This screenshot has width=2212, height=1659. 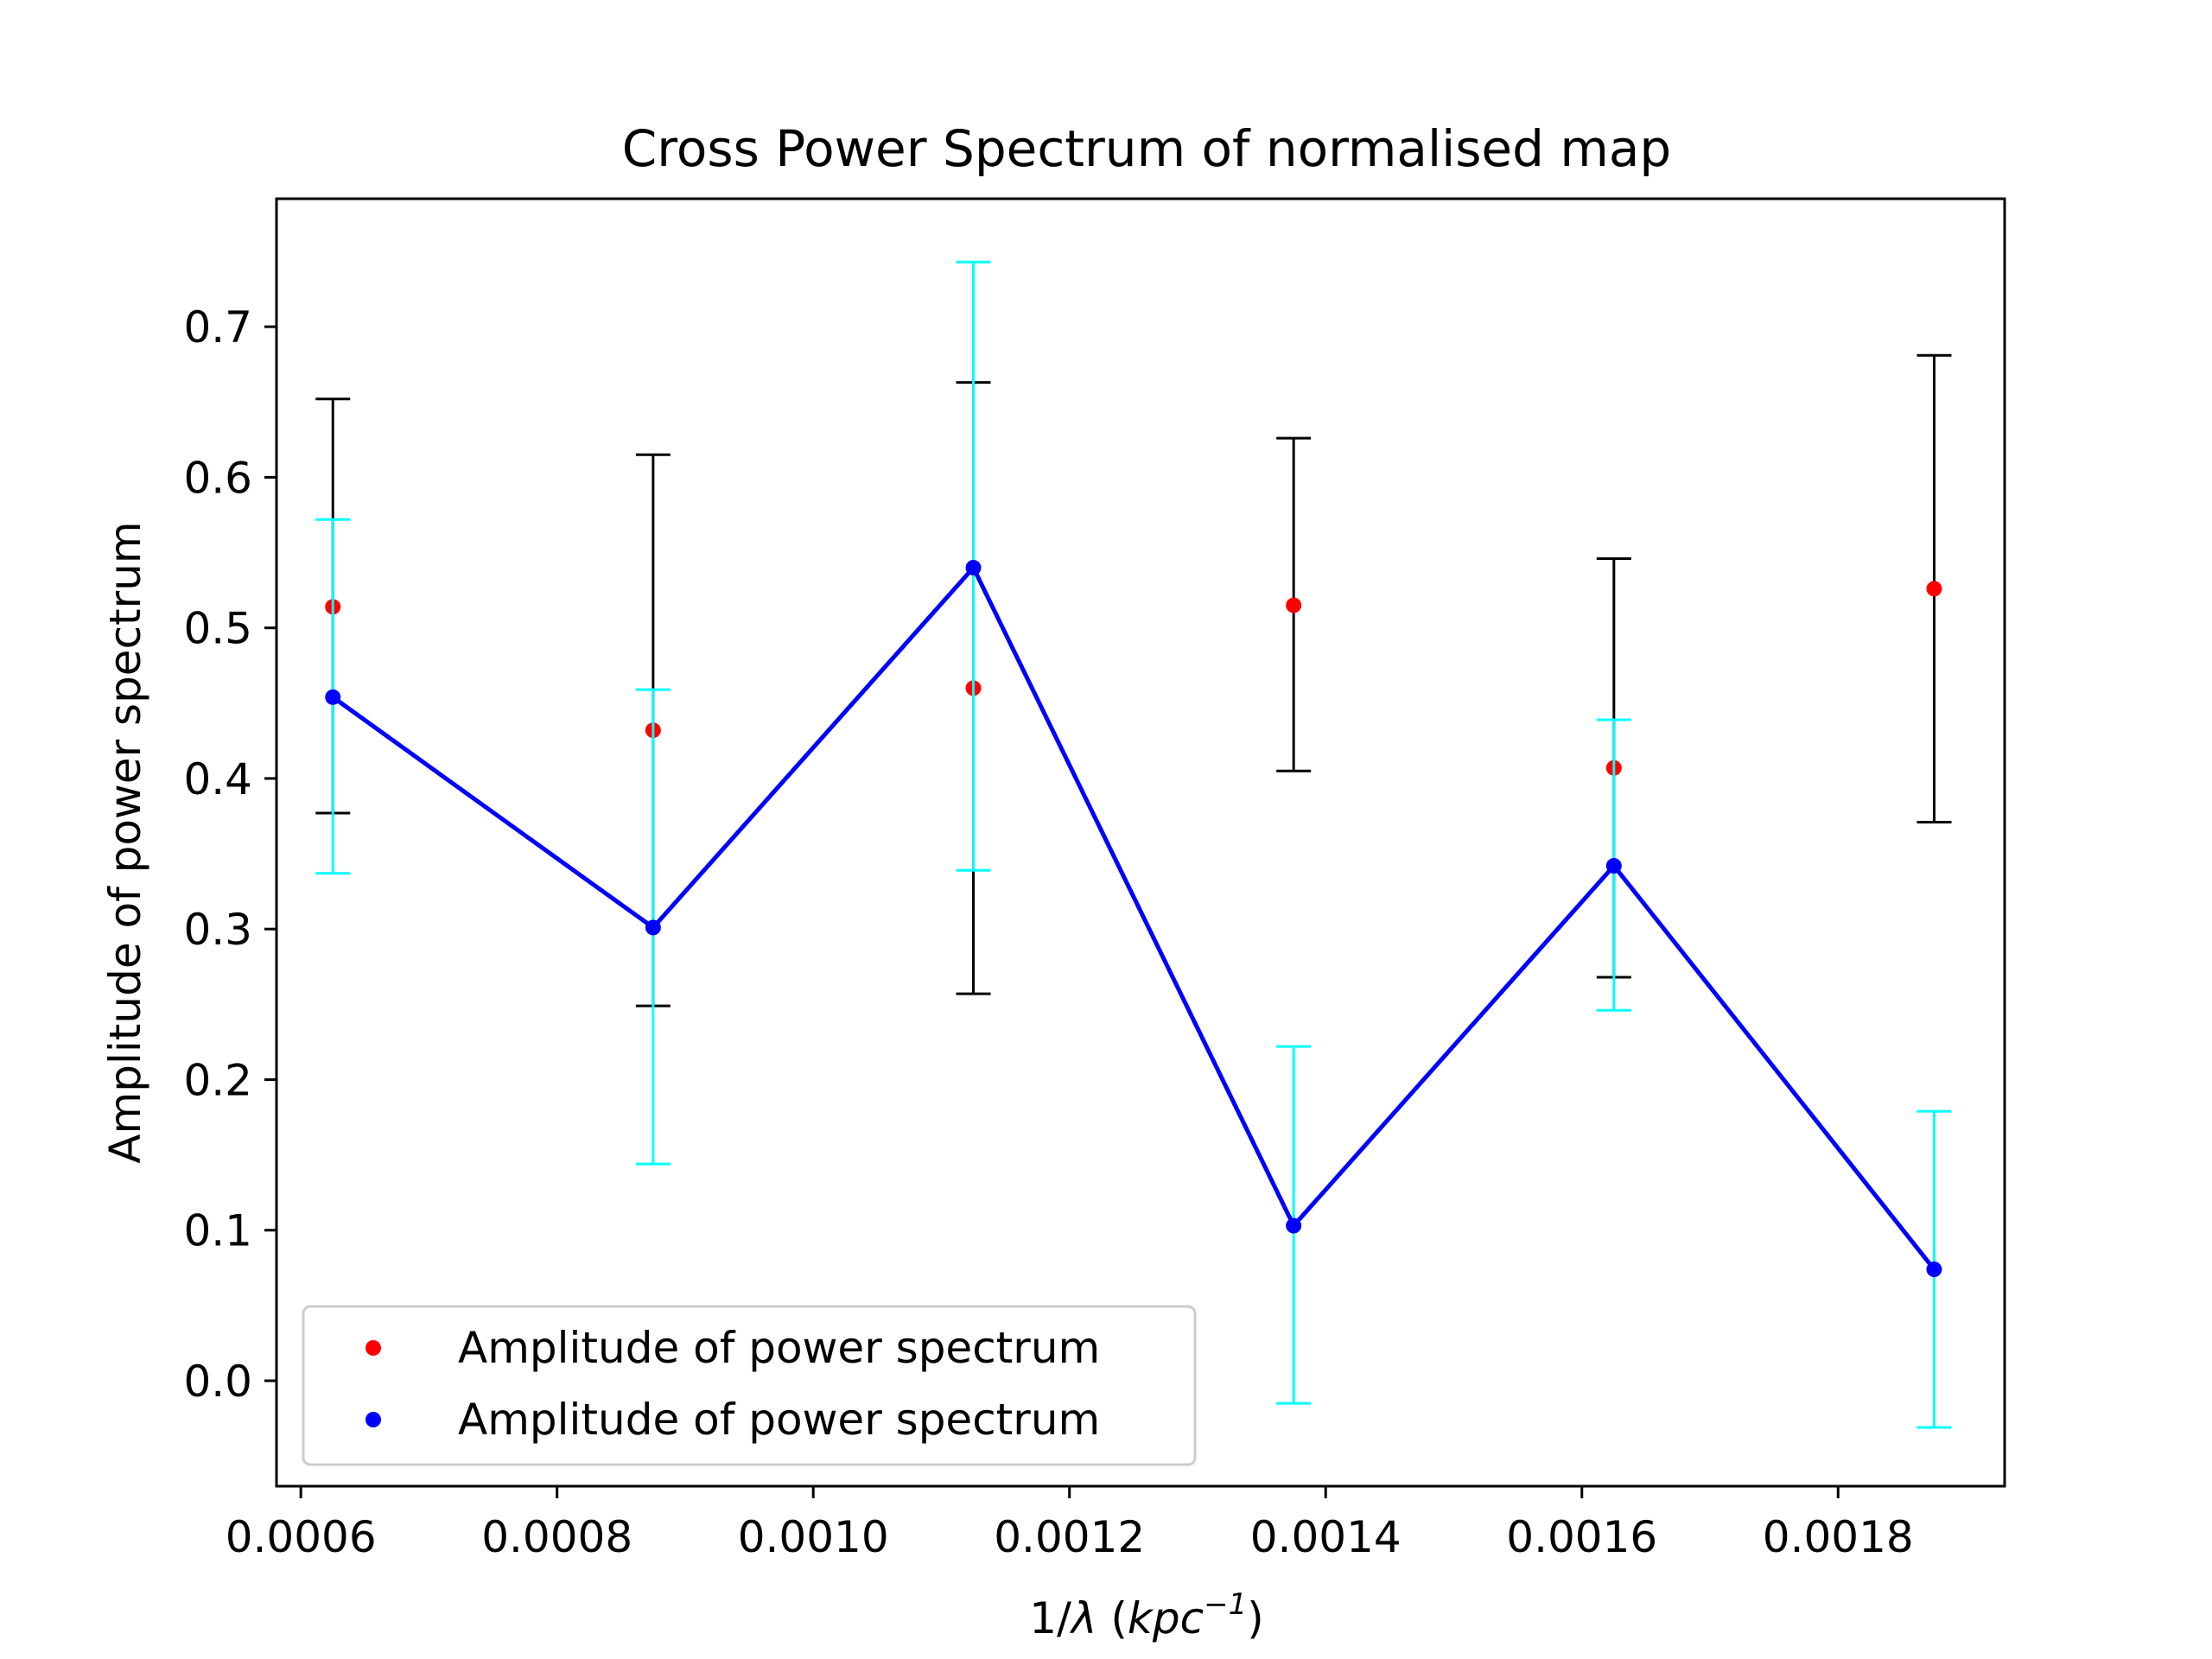 What do you see at coordinates (217, 478) in the screenshot?
I see `y-tick-label: 0.6` at bounding box center [217, 478].